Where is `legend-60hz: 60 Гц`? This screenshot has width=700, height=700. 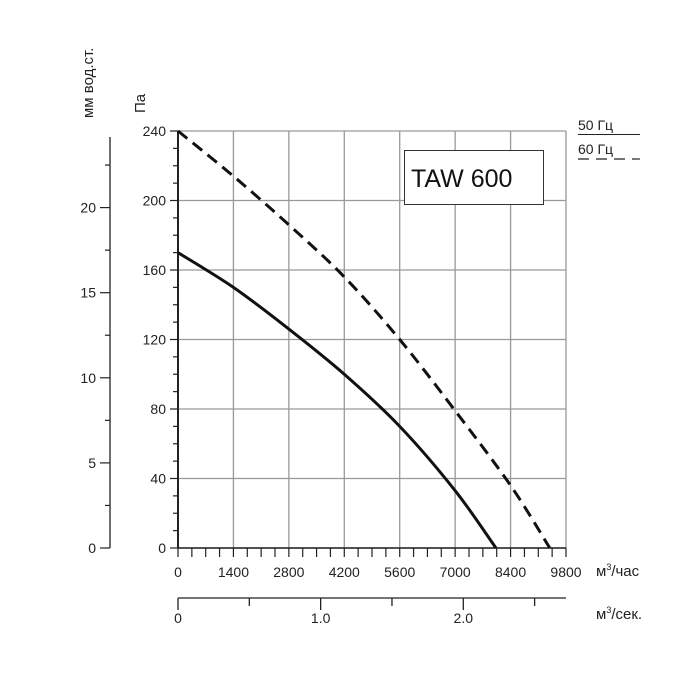 legend-60hz: 60 Гц is located at coordinates (595, 149).